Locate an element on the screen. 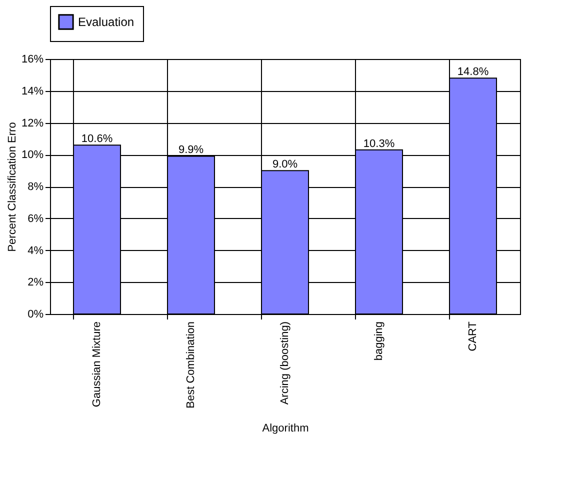  y-tick-label: 10% is located at coordinates (32, 155).